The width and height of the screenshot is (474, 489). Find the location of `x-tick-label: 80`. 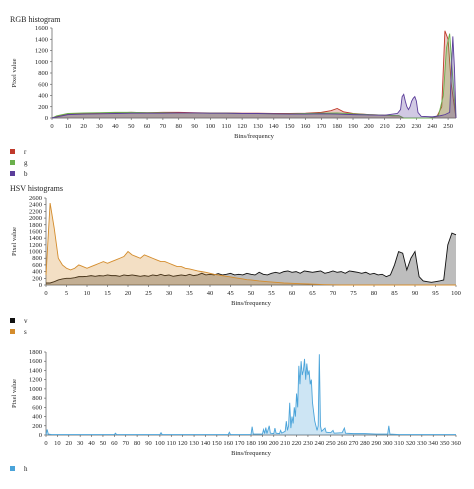

x-tick-label: 80 is located at coordinates (178, 126).